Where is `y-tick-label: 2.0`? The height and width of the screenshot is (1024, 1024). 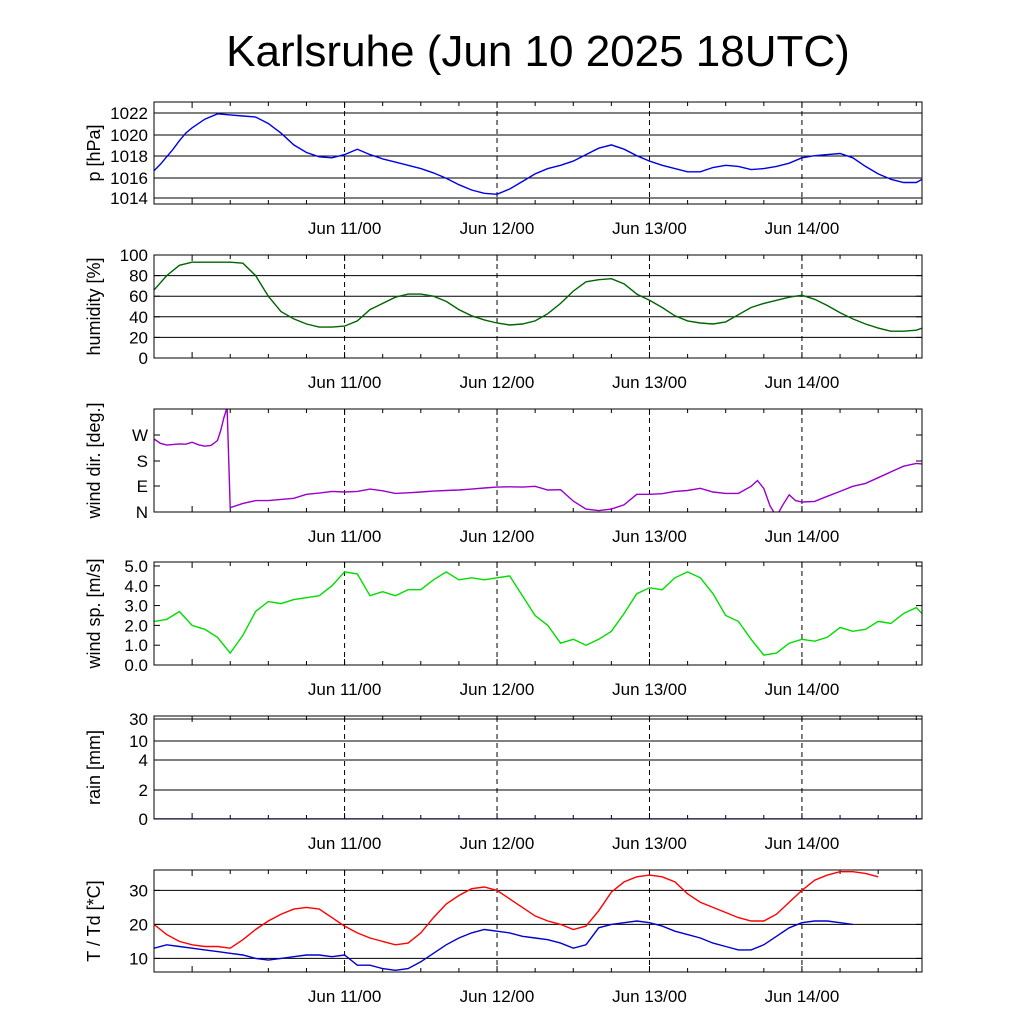
y-tick-label: 2.0 is located at coordinates (136, 625).